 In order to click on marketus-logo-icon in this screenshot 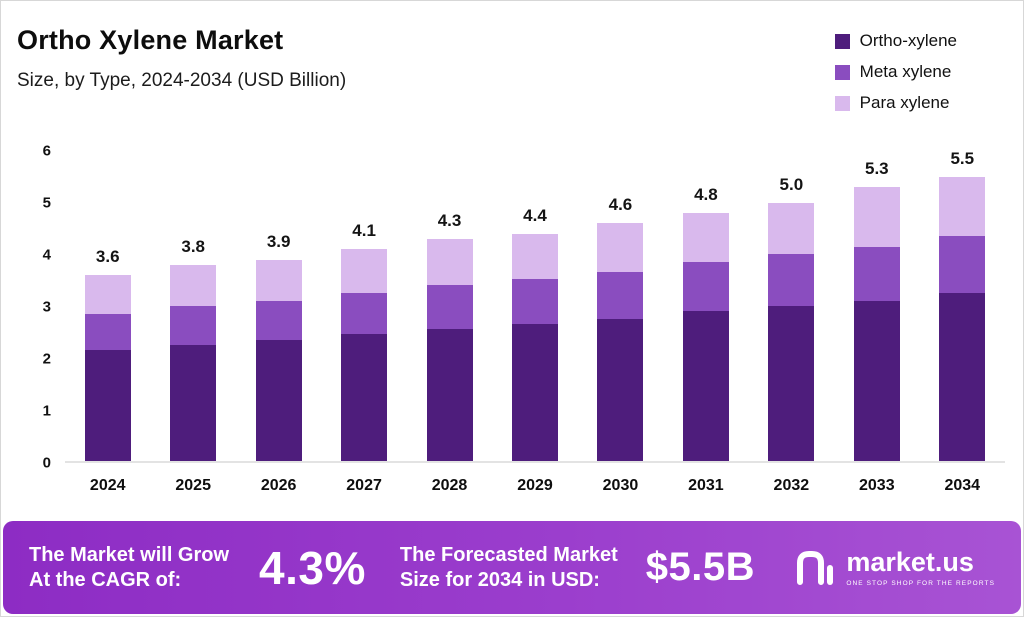, I will do `click(815, 567)`.